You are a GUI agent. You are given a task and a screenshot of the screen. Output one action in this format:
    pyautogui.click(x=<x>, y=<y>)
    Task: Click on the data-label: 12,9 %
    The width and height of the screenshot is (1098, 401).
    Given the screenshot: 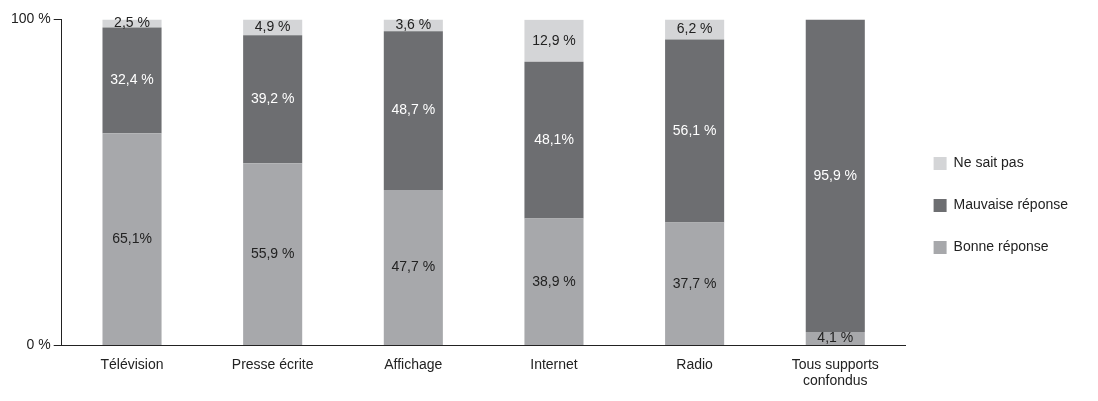 What is the action you would take?
    pyautogui.click(x=554, y=39)
    